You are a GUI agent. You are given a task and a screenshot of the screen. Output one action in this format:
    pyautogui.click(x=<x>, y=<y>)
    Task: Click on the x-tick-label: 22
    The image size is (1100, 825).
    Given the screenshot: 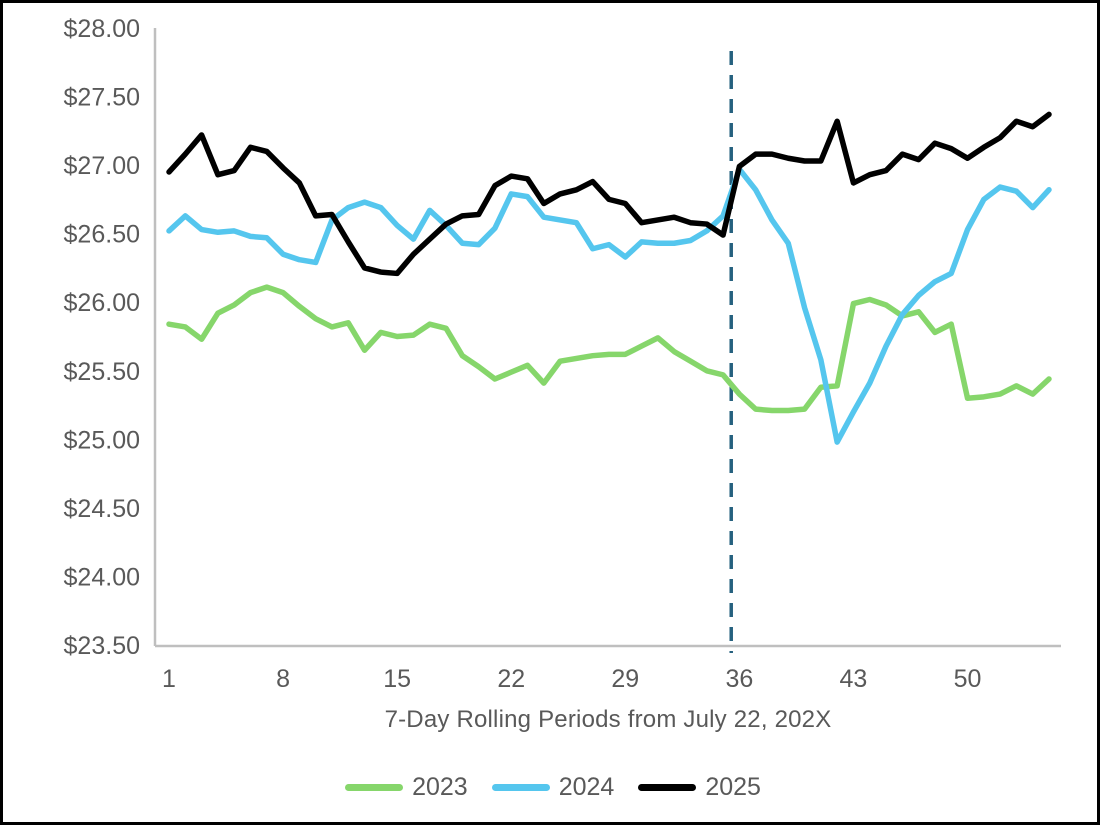 What is the action you would take?
    pyautogui.click(x=511, y=679)
    